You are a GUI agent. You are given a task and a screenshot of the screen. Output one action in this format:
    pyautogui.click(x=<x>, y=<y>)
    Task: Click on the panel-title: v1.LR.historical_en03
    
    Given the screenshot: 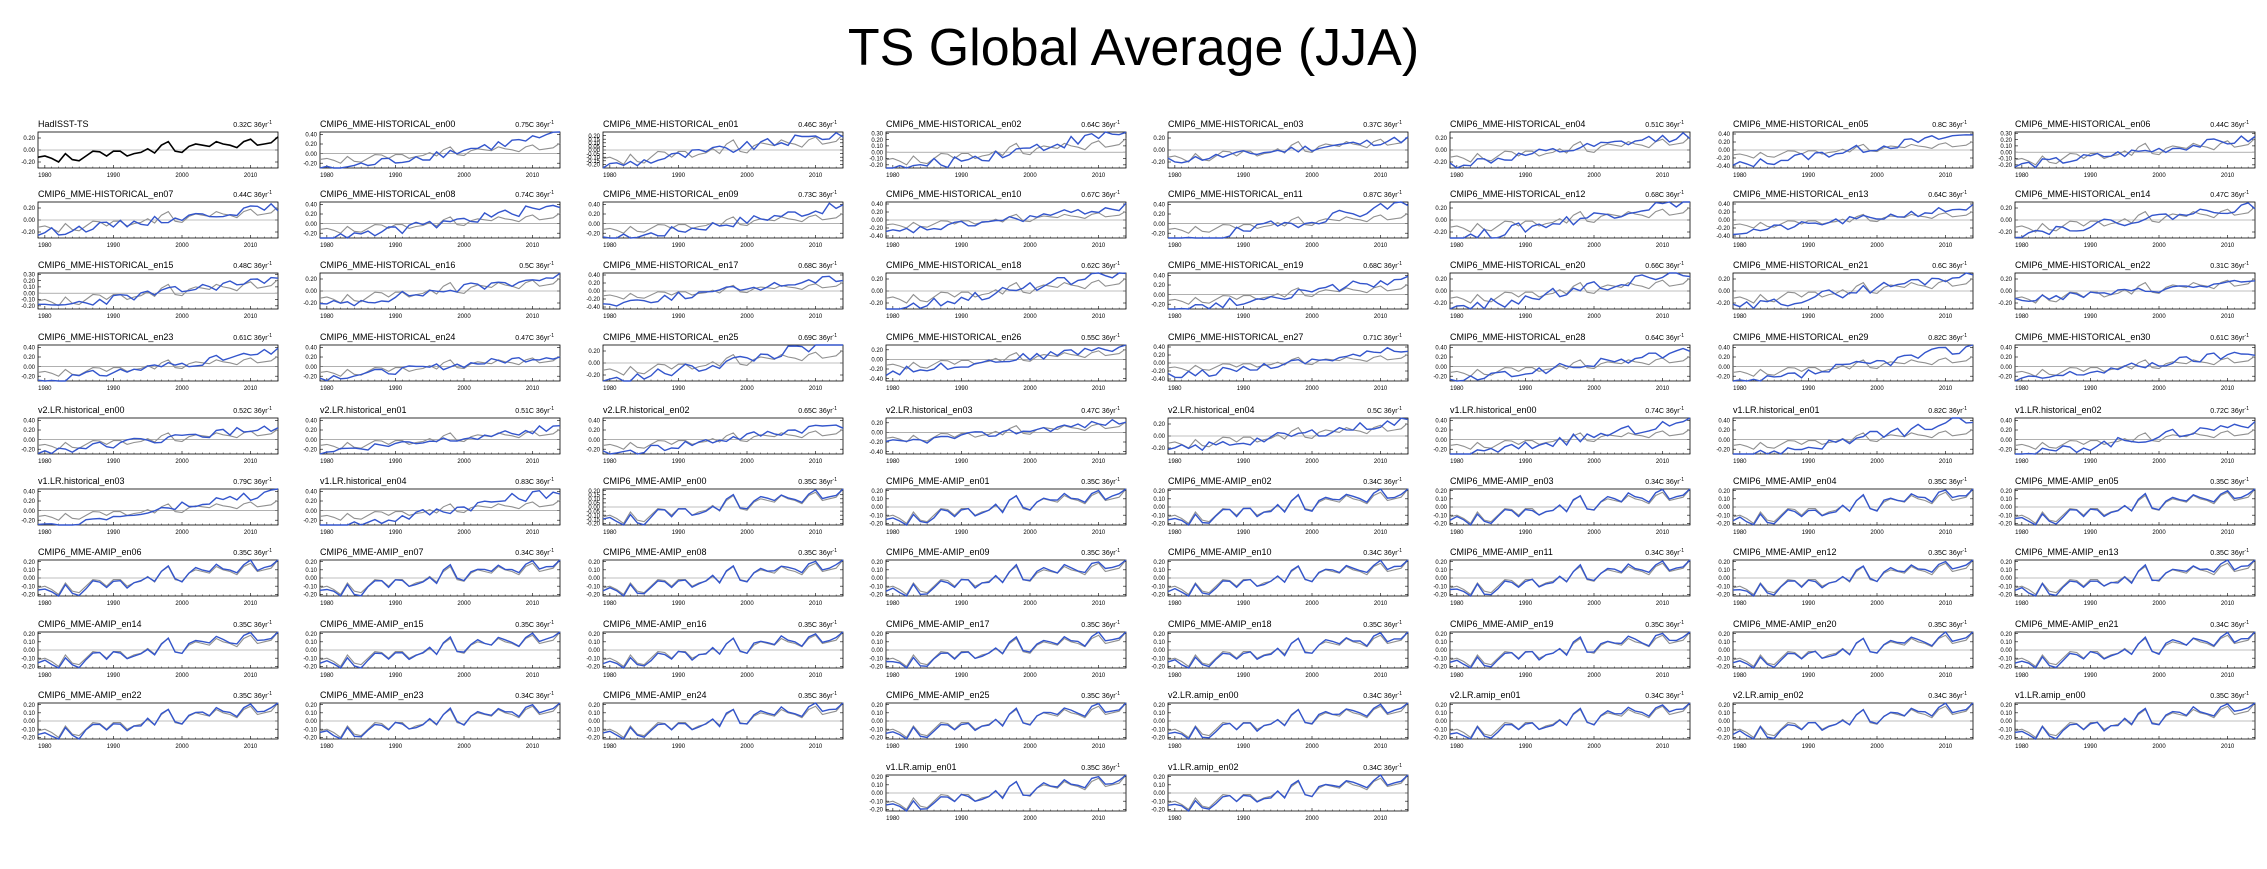 What is the action you would take?
    pyautogui.click(x=81, y=481)
    